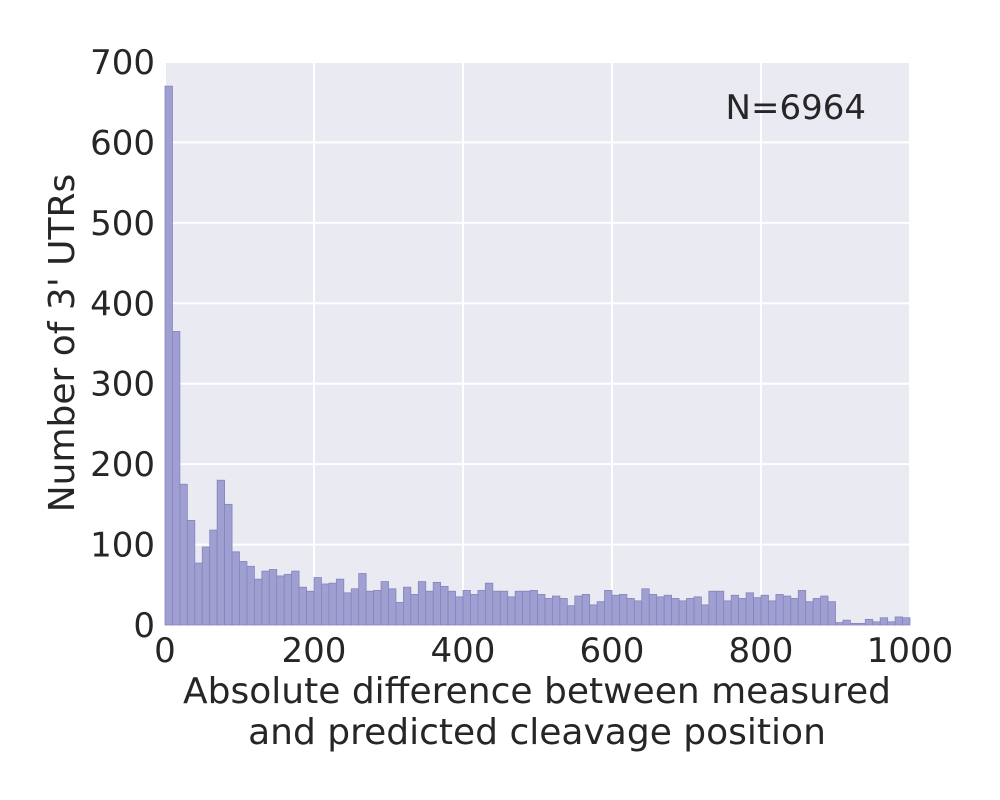 This screenshot has width=1000, height=800. What do you see at coordinates (122, 385) in the screenshot?
I see `y-tick-label: 300` at bounding box center [122, 385].